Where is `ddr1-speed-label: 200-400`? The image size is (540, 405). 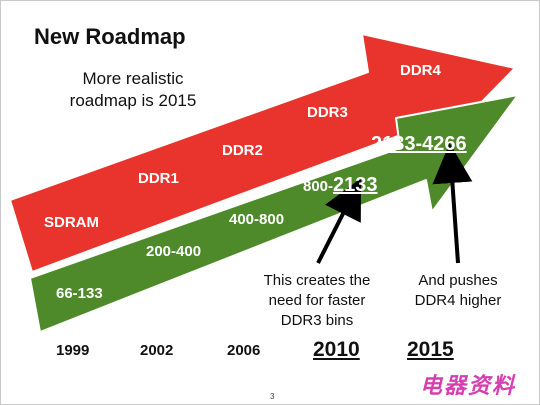
ddr1-speed-label: 200-400 is located at coordinates (174, 251).